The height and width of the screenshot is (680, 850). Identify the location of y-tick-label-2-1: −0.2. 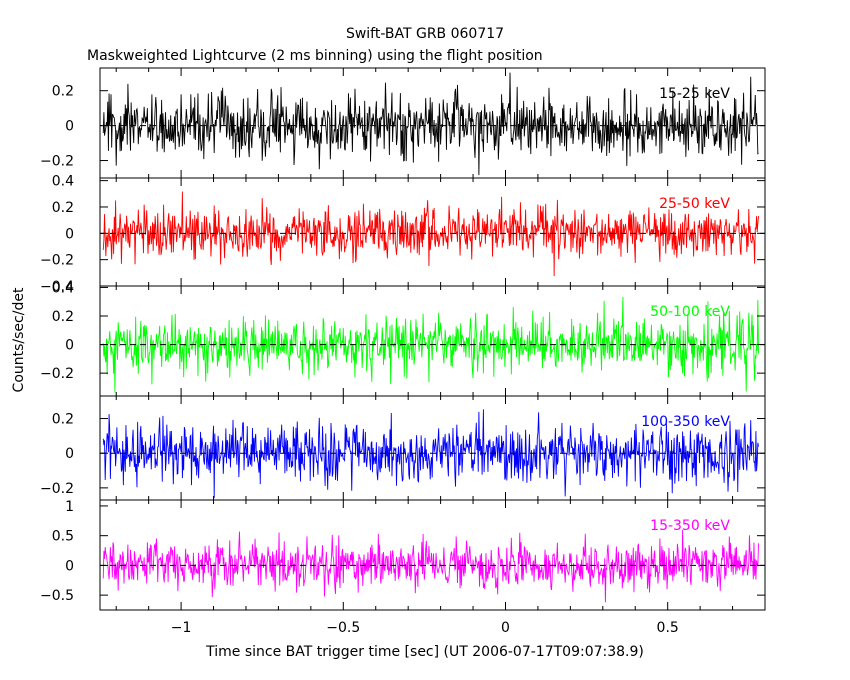
(57, 261).